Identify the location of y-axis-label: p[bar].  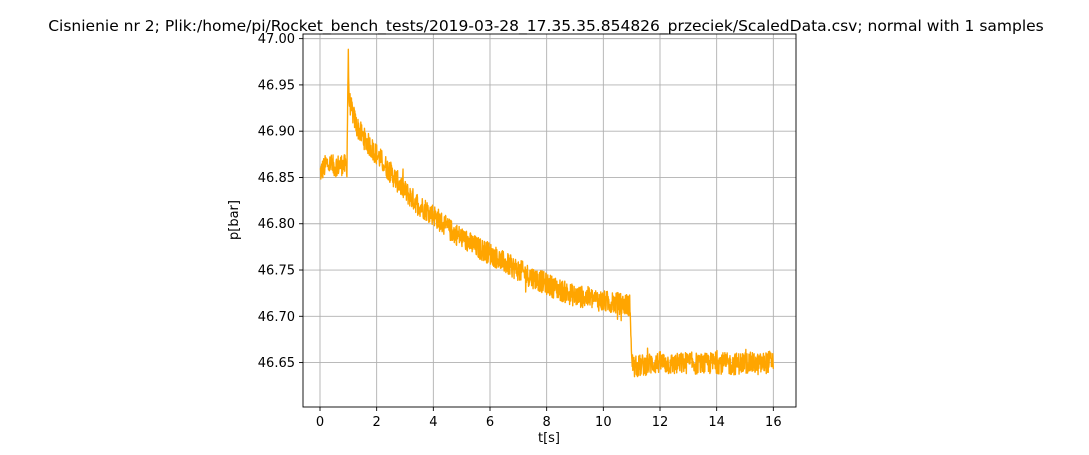
(234, 220).